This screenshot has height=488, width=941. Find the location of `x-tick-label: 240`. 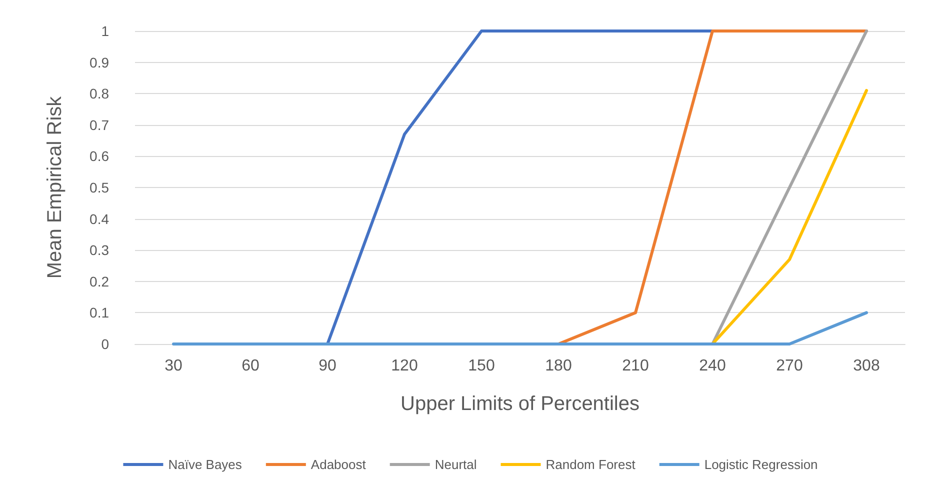

x-tick-label: 240 is located at coordinates (712, 366).